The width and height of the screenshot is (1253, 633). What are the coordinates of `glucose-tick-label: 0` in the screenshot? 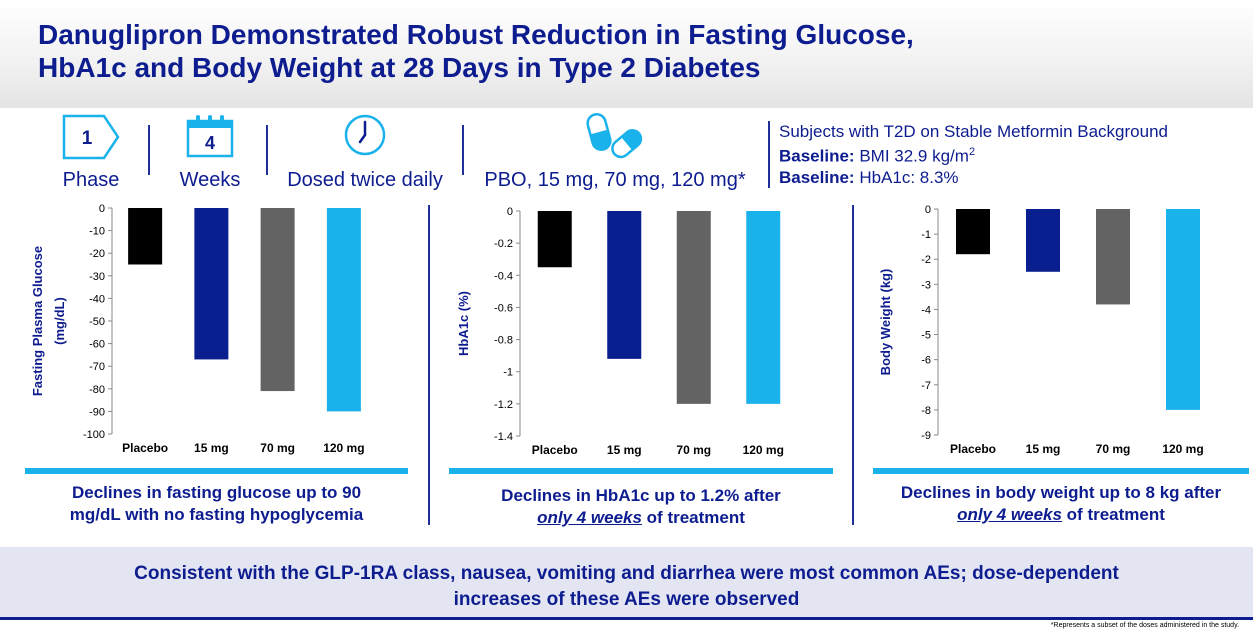 It's located at (102, 209).